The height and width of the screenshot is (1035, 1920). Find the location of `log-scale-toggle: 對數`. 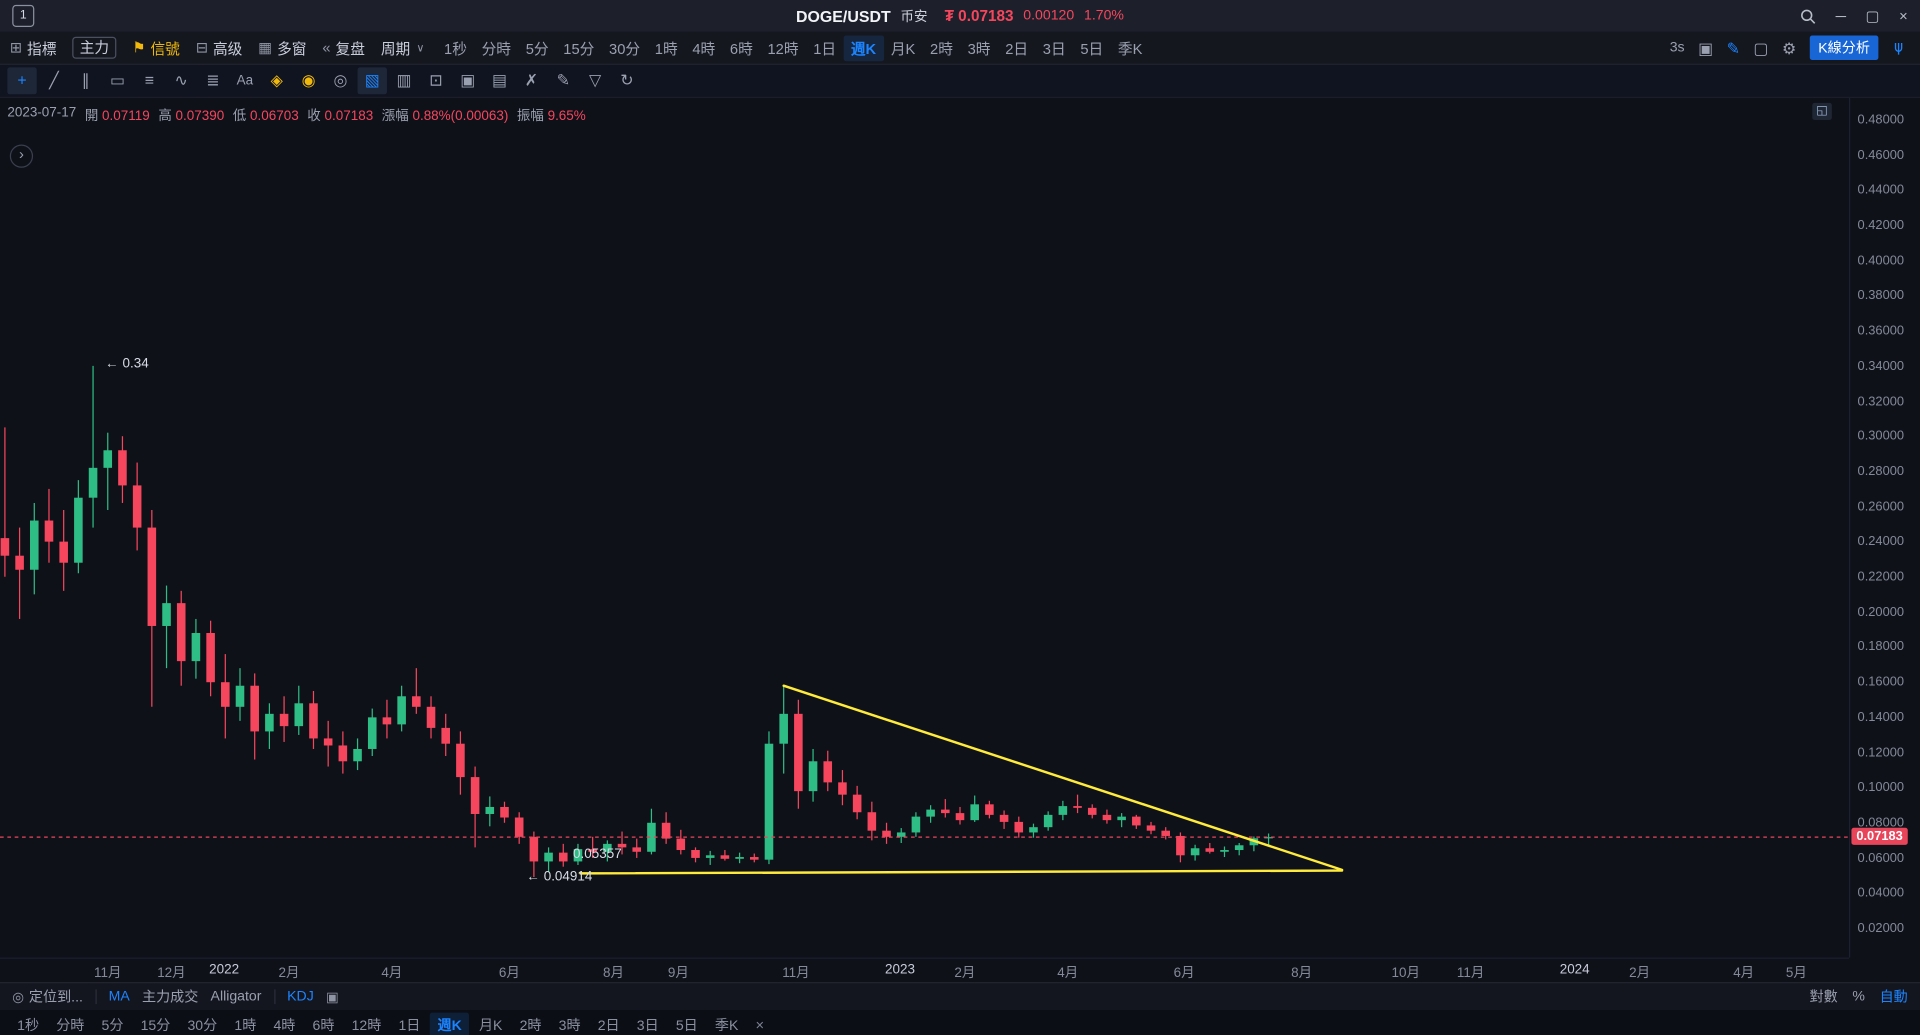

log-scale-toggle: 對數 is located at coordinates (1823, 998).